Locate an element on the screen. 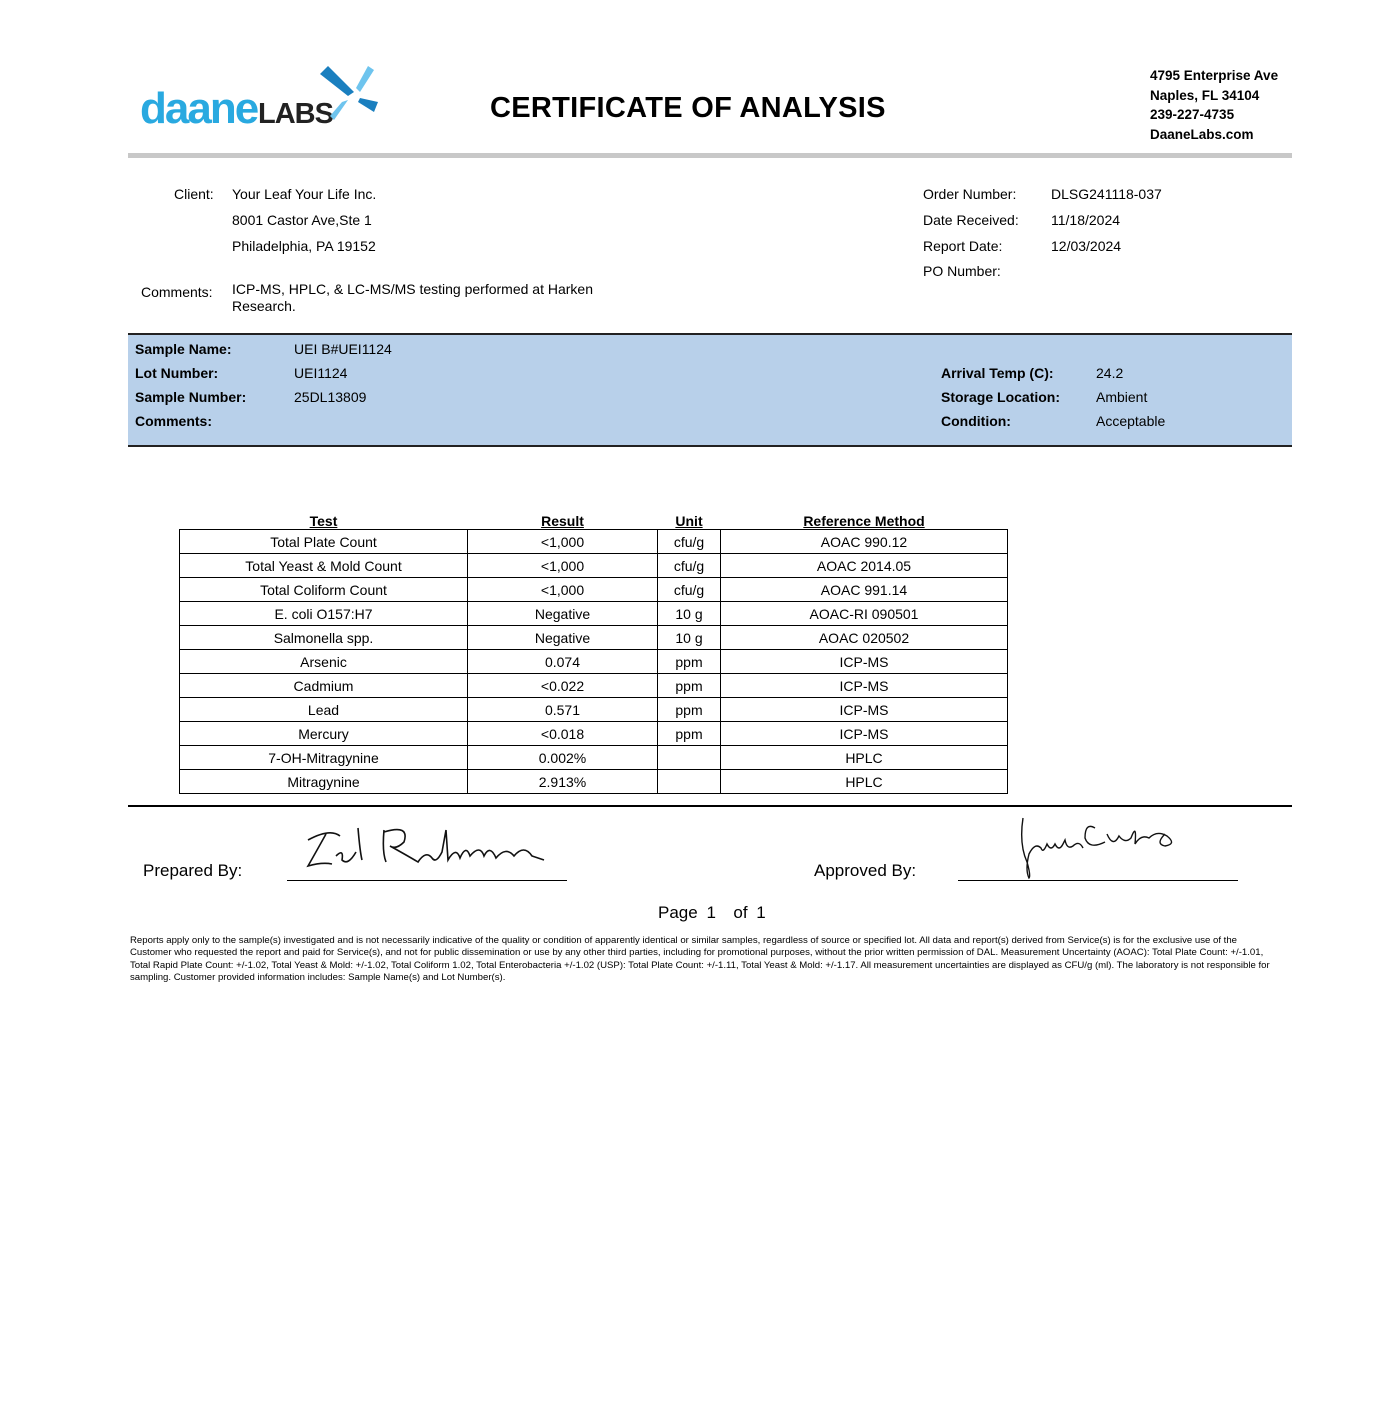 The height and width of the screenshot is (1408, 1388). po-number-label: PO Number: is located at coordinates (962, 271).